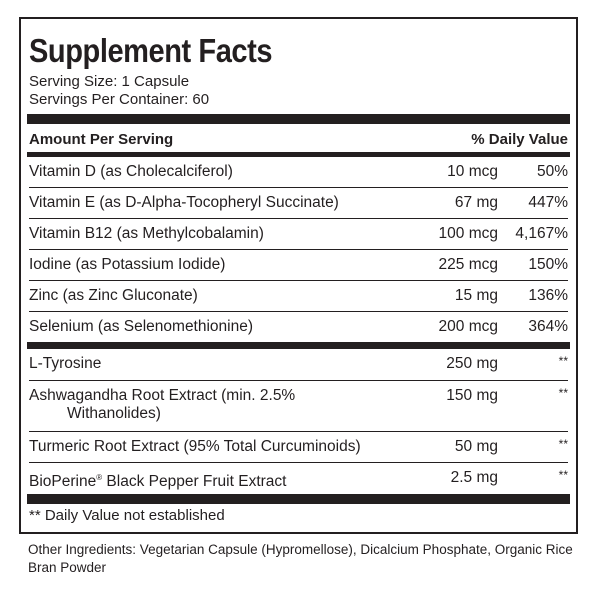 This screenshot has width=600, height=593. Describe the element at coordinates (109, 81) in the screenshot. I see `serving-size: Serving Size: 1 Capsule` at that location.